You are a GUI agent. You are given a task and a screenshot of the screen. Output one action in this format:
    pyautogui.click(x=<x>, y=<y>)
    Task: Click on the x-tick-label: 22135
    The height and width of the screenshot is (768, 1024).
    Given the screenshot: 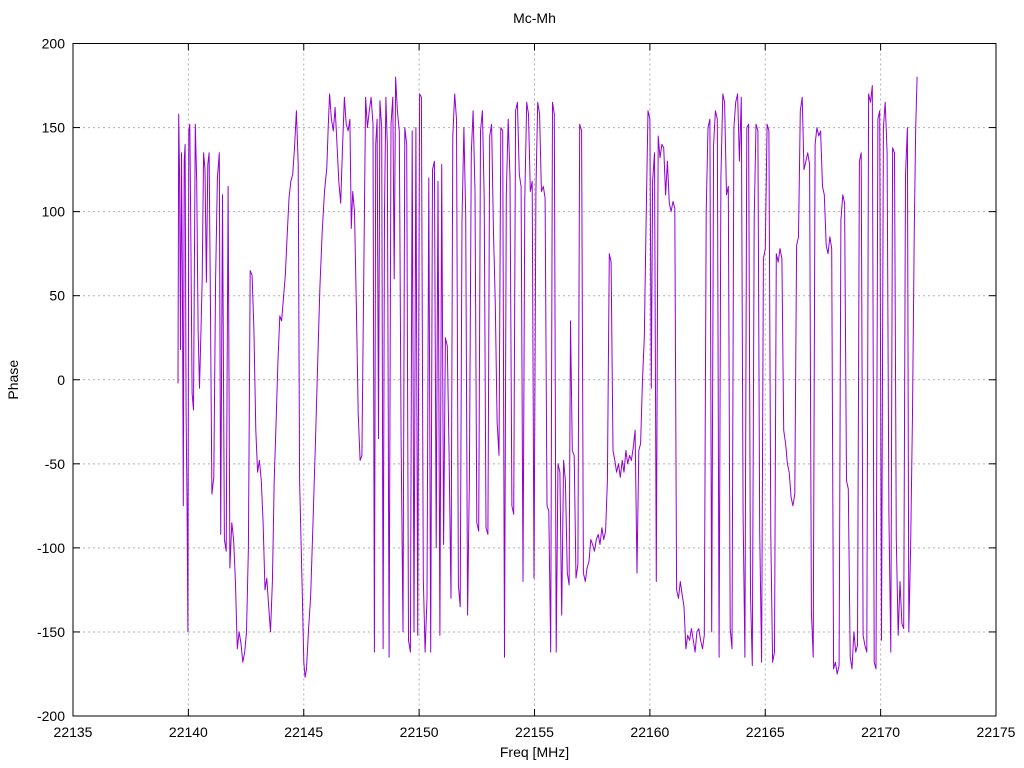 What is the action you would take?
    pyautogui.click(x=73, y=732)
    